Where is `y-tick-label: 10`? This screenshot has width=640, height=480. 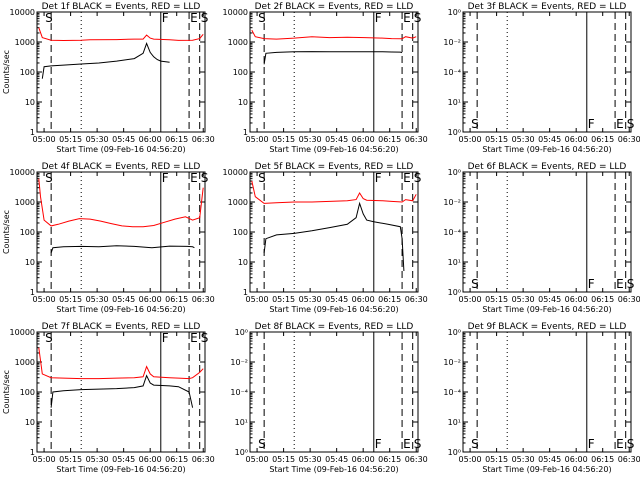 y-tick-label: 10 is located at coordinates (30, 262).